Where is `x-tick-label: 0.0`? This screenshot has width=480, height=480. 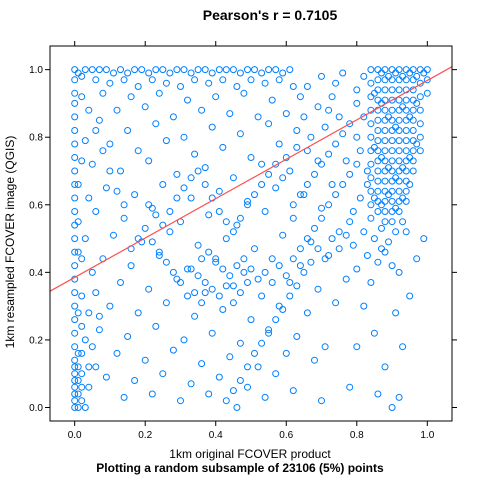 x-tick-label: 0.0 is located at coordinates (75, 435).